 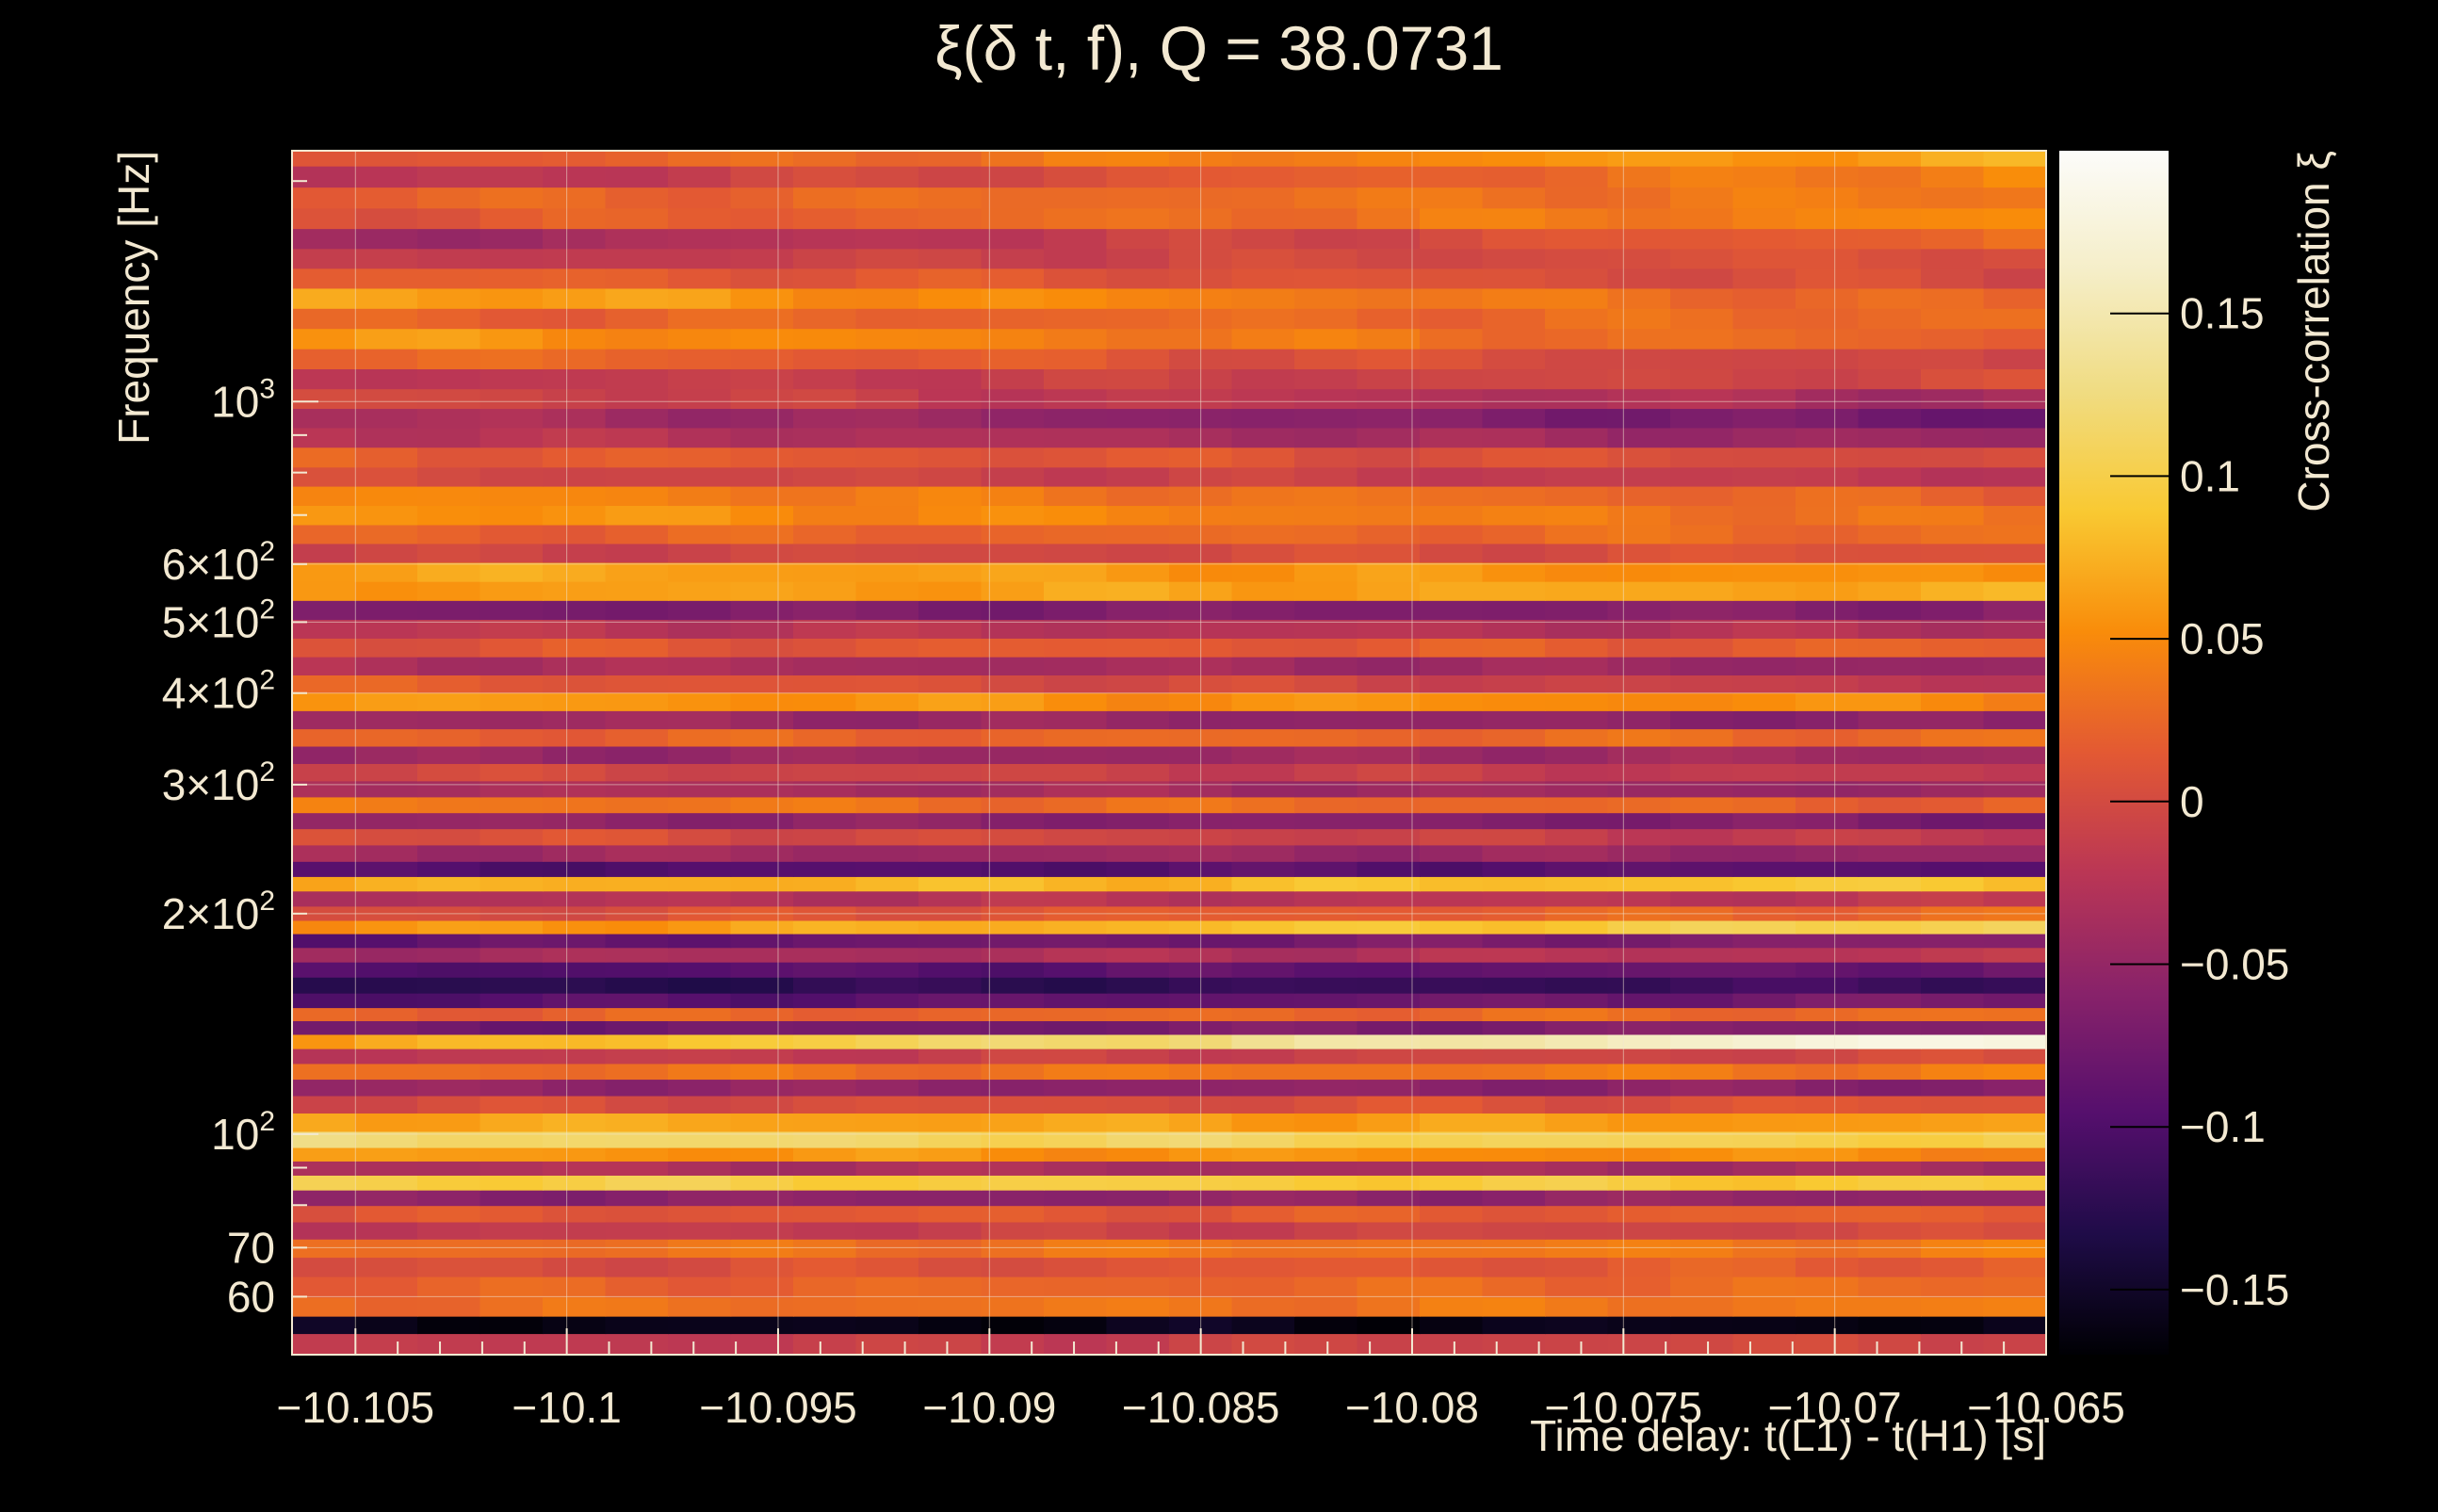 What do you see at coordinates (243, 399) in the screenshot?
I see `y-tick-label: 103` at bounding box center [243, 399].